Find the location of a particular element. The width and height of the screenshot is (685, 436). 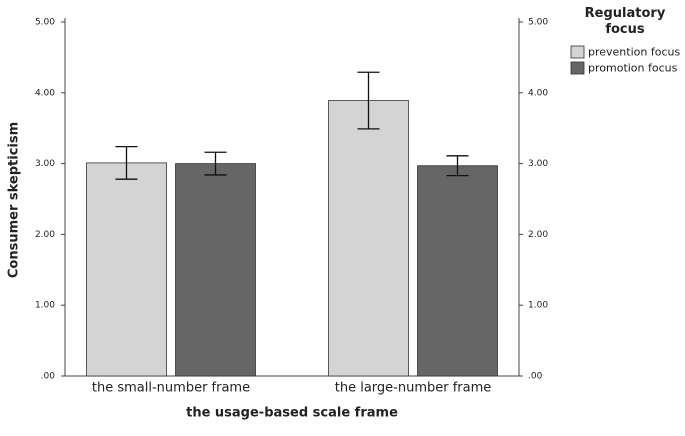

y2-tick-label: 3.00 is located at coordinates (538, 164).